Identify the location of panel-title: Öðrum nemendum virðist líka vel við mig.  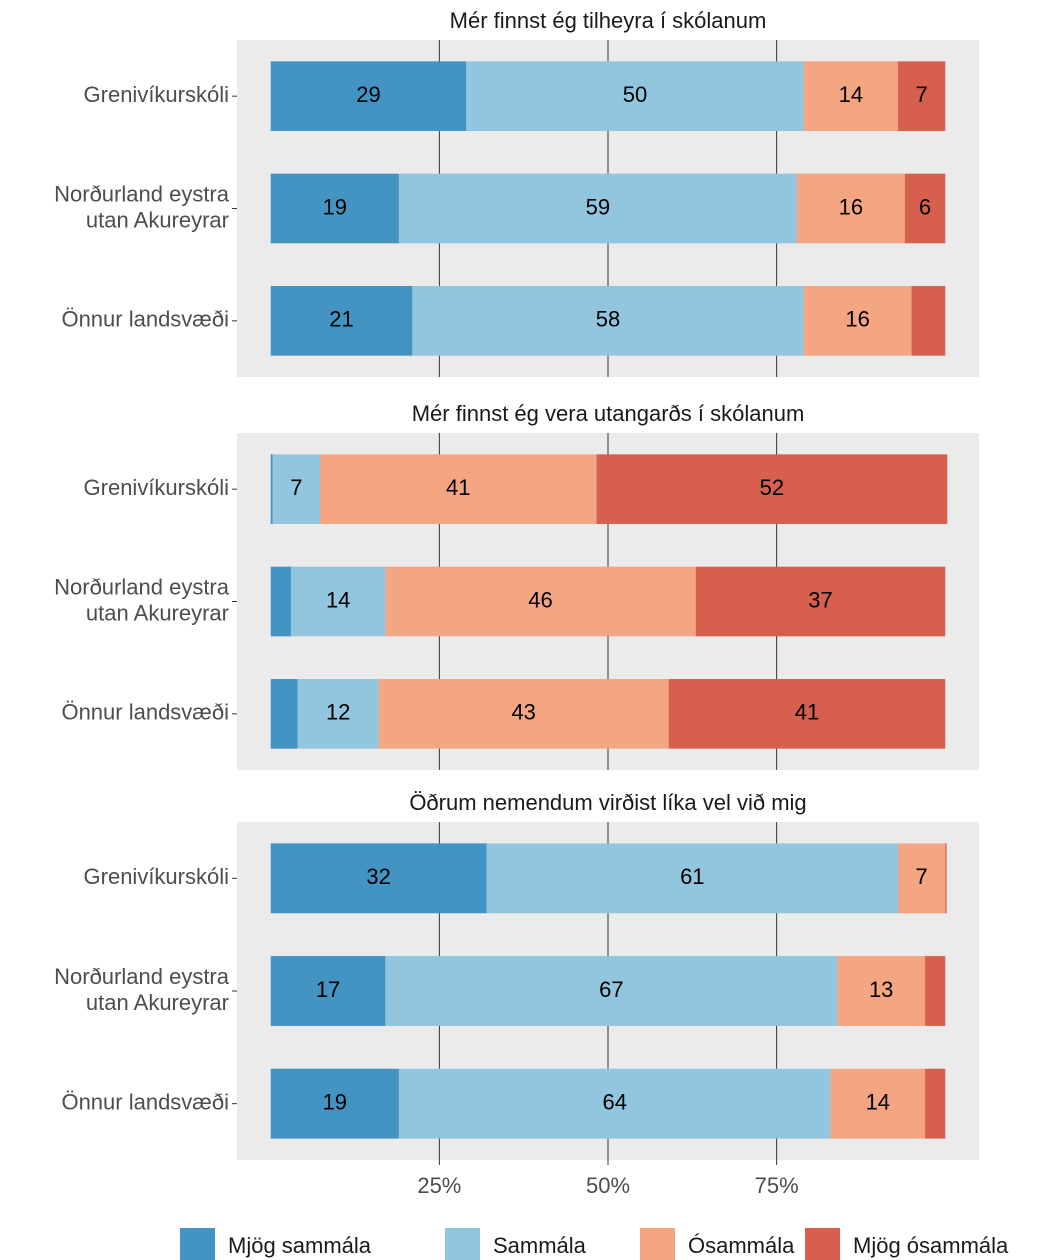
(607, 802).